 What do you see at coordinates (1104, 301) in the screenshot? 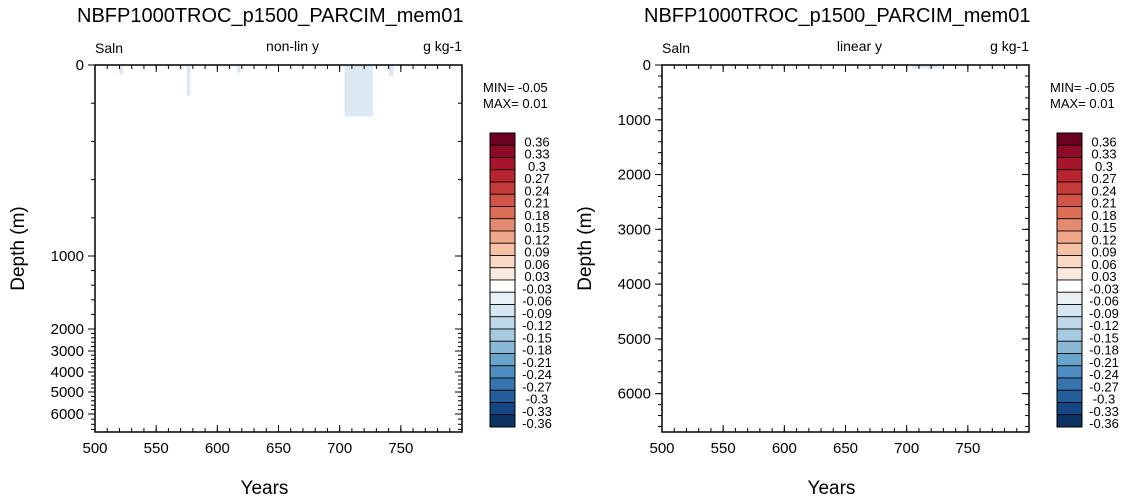
I see `colorbar-label: -0.06` at bounding box center [1104, 301].